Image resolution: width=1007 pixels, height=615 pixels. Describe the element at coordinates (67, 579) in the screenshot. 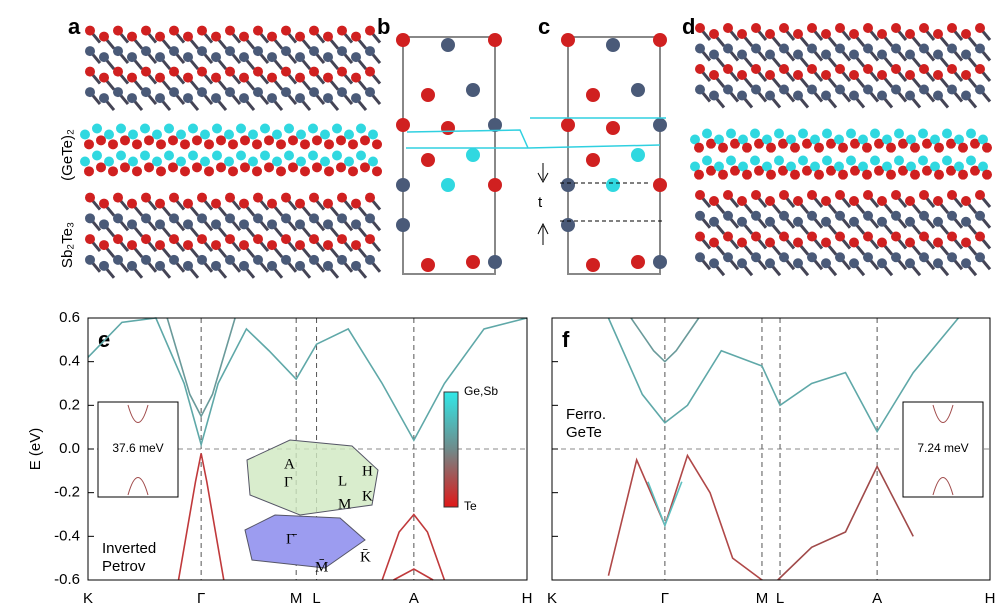

I see `y-tick-label: -0.6` at that location.